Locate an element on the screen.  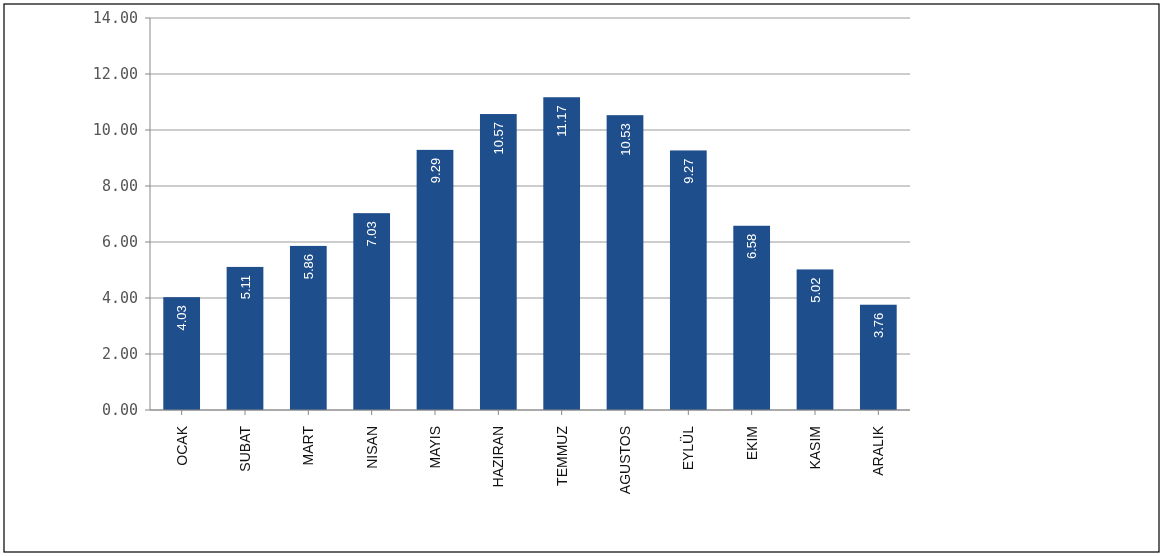
data-label: 5.02 is located at coordinates (815, 290).